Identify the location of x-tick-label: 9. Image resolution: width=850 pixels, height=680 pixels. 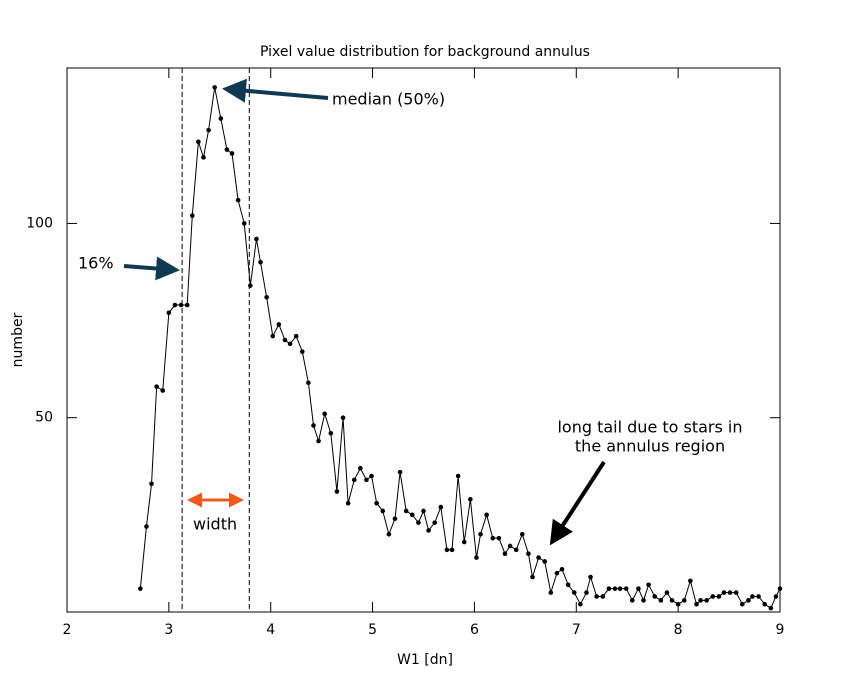
(780, 630).